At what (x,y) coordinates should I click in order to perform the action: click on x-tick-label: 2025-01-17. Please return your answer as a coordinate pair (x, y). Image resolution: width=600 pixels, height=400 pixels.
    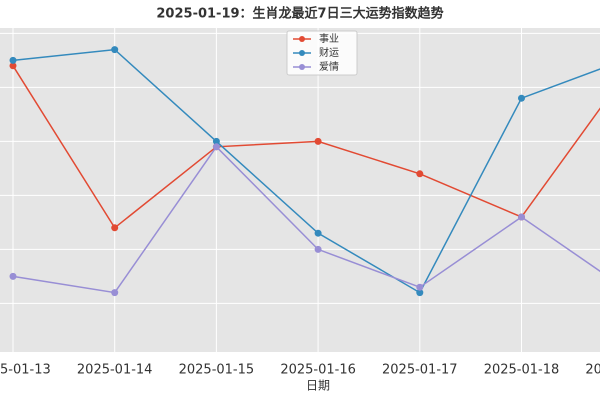
    Looking at the image, I should click on (420, 370).